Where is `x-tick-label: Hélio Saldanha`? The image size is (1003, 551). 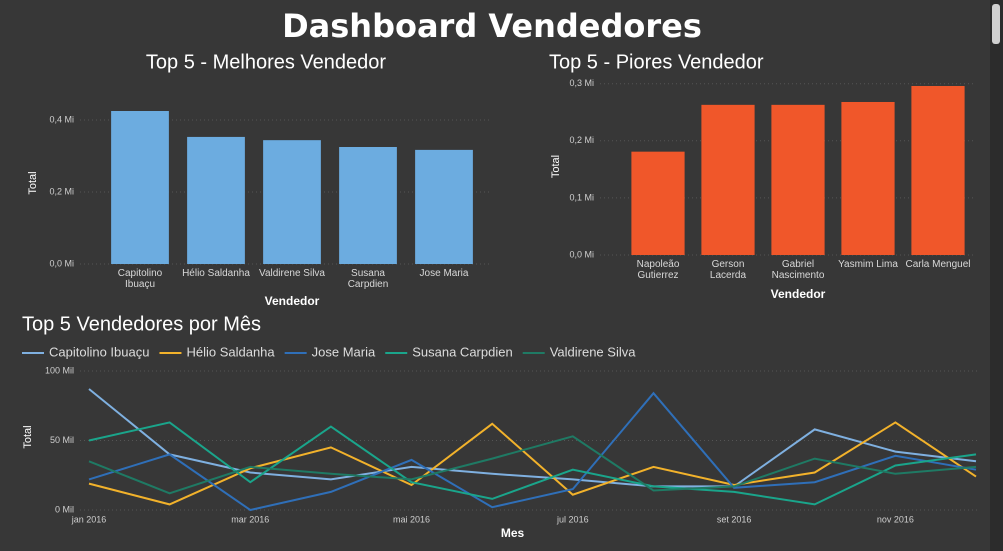
x-tick-label: Hélio Saldanha is located at coordinates (216, 273).